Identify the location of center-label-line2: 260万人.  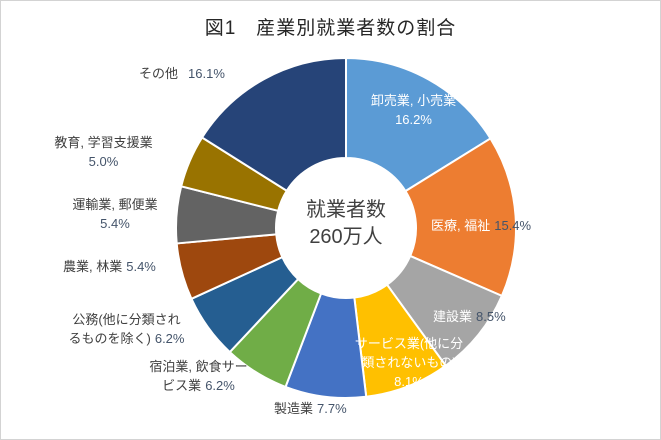
(346, 237).